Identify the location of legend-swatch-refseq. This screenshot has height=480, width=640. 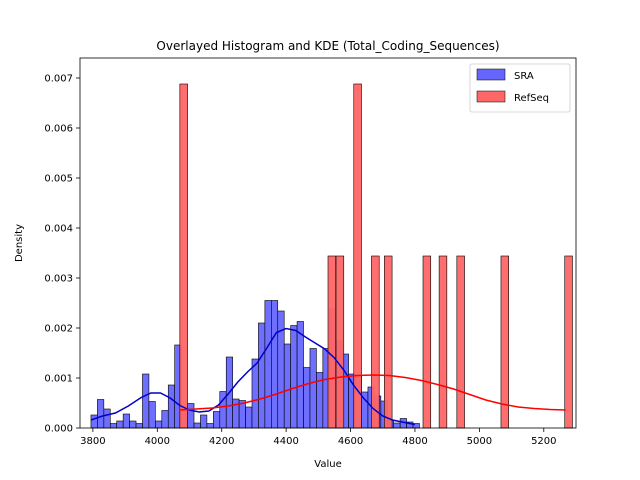
(491, 96).